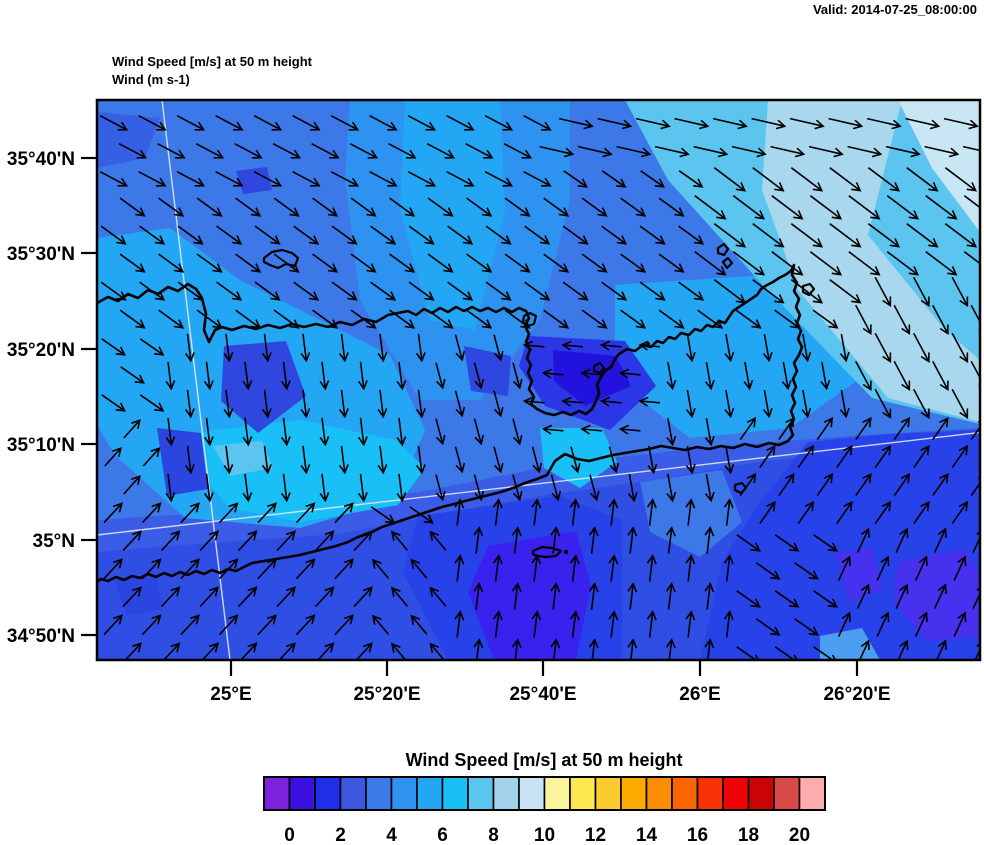 The width and height of the screenshot is (984, 845). Describe the element at coordinates (182, 462) in the screenshot. I see `contour-region-left-mid-dark` at that location.